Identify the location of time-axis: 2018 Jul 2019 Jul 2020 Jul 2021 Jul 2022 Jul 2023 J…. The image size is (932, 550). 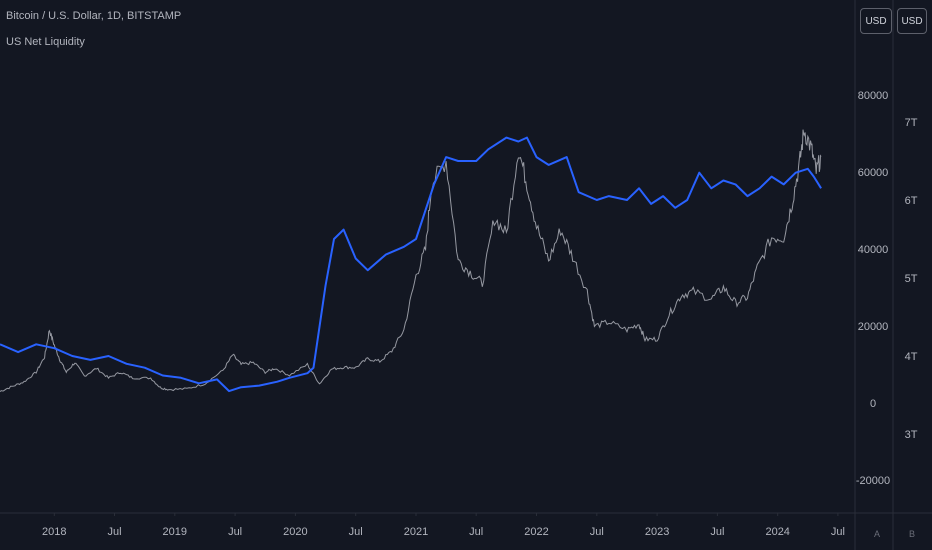
(443, 525).